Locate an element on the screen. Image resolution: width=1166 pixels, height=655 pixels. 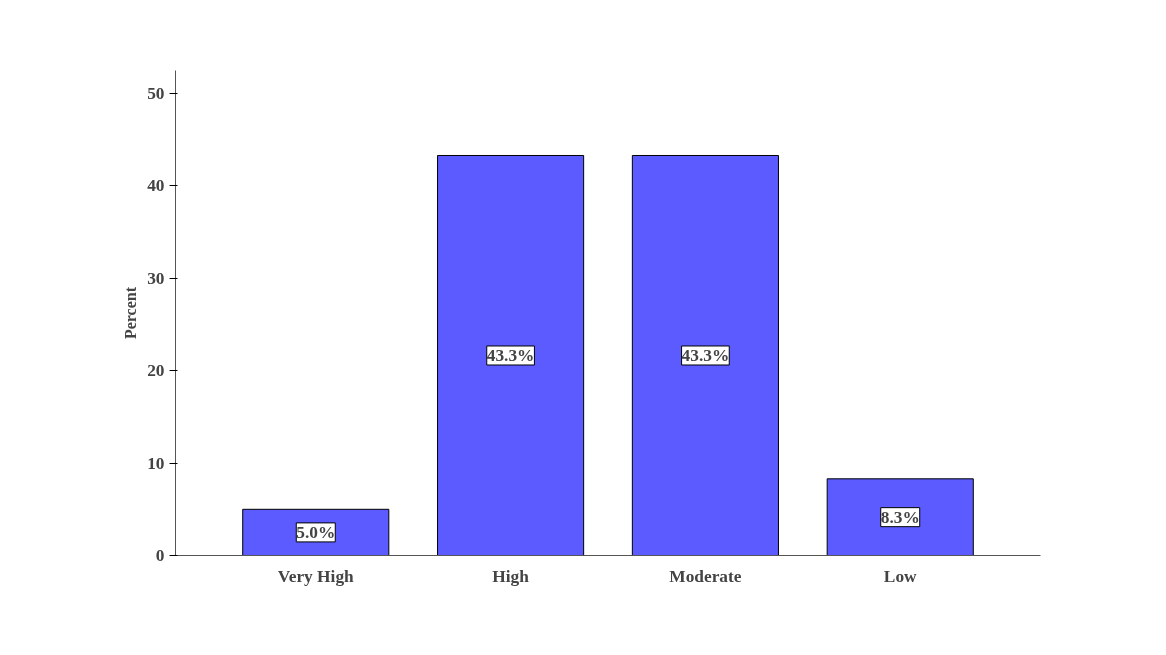
x-tick-label: Very High is located at coordinates (316, 576).